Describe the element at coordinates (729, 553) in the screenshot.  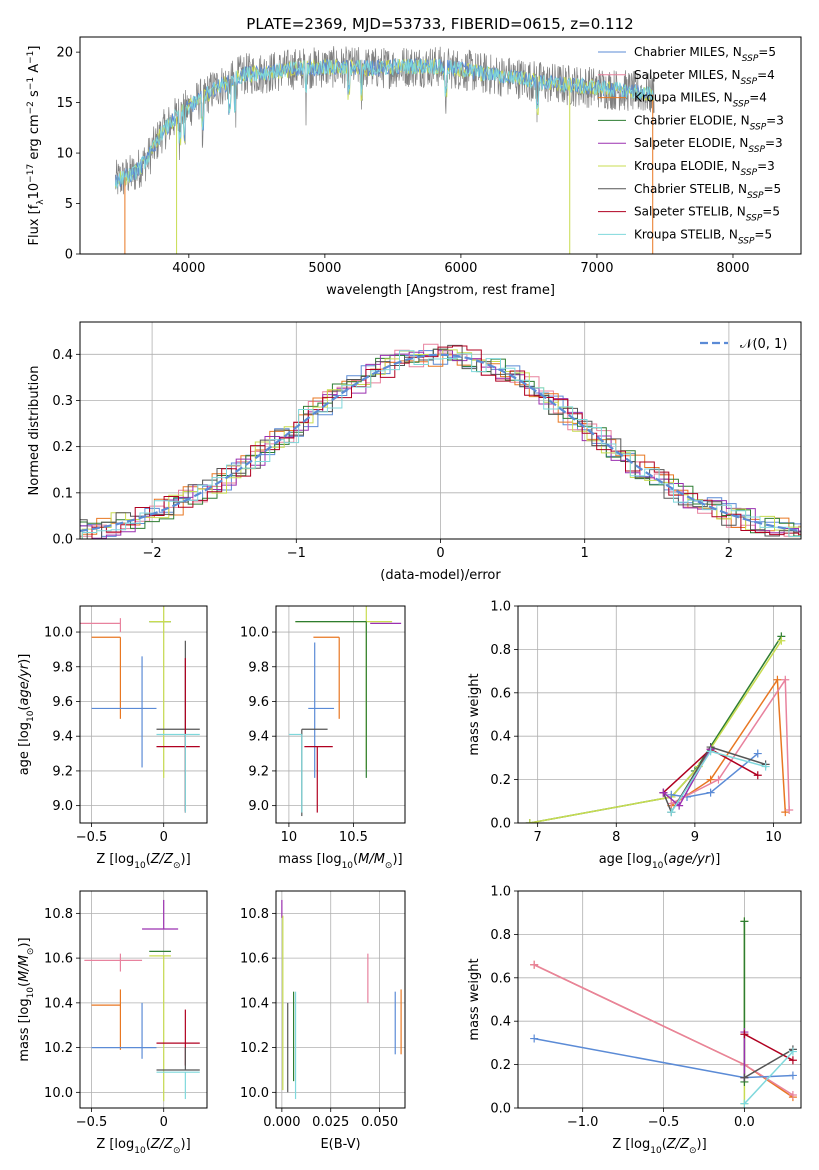
I see `x-tick-label: 2` at that location.